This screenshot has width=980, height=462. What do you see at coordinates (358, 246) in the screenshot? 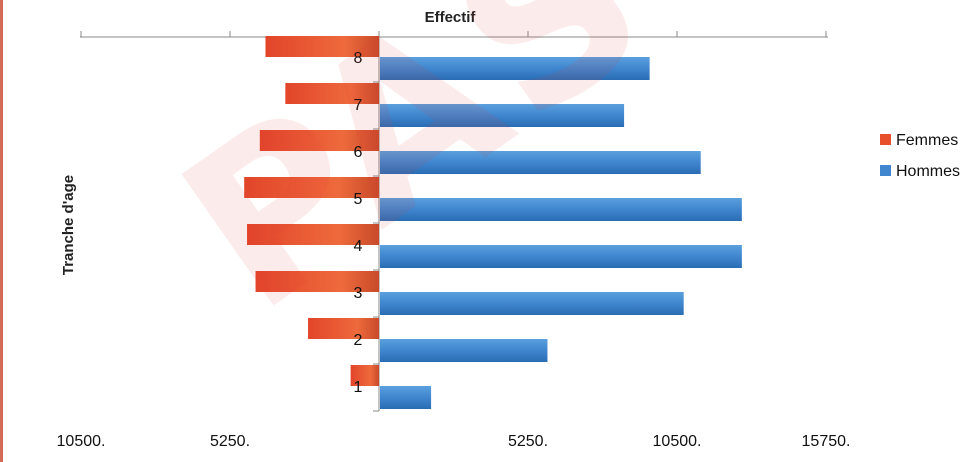
I see `category-label-4: 4` at bounding box center [358, 246].